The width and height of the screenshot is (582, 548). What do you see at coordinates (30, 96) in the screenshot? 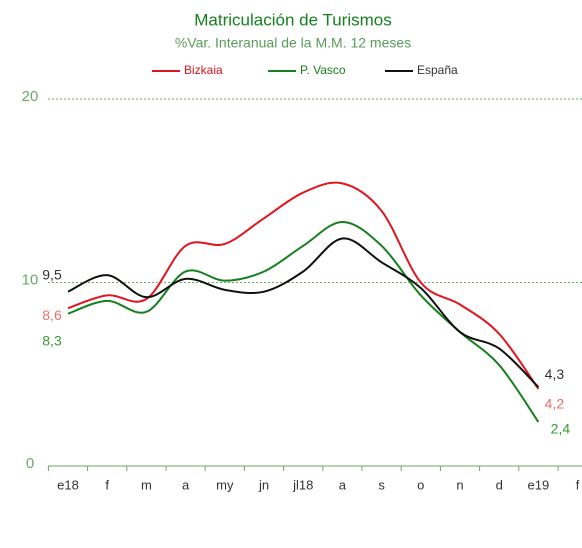
I see `y-tick-label: 20` at bounding box center [30, 96].